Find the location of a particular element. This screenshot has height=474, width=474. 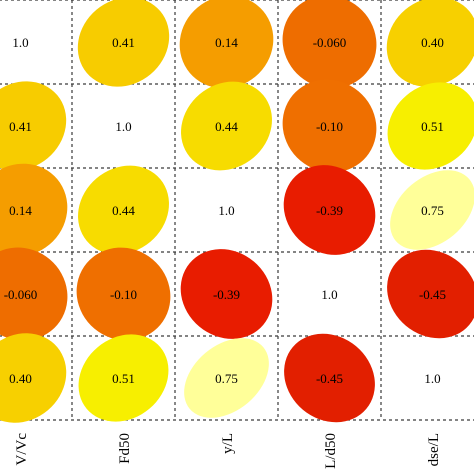

matrix-cell-3-0: -0.060 is located at coordinates (34, 294).